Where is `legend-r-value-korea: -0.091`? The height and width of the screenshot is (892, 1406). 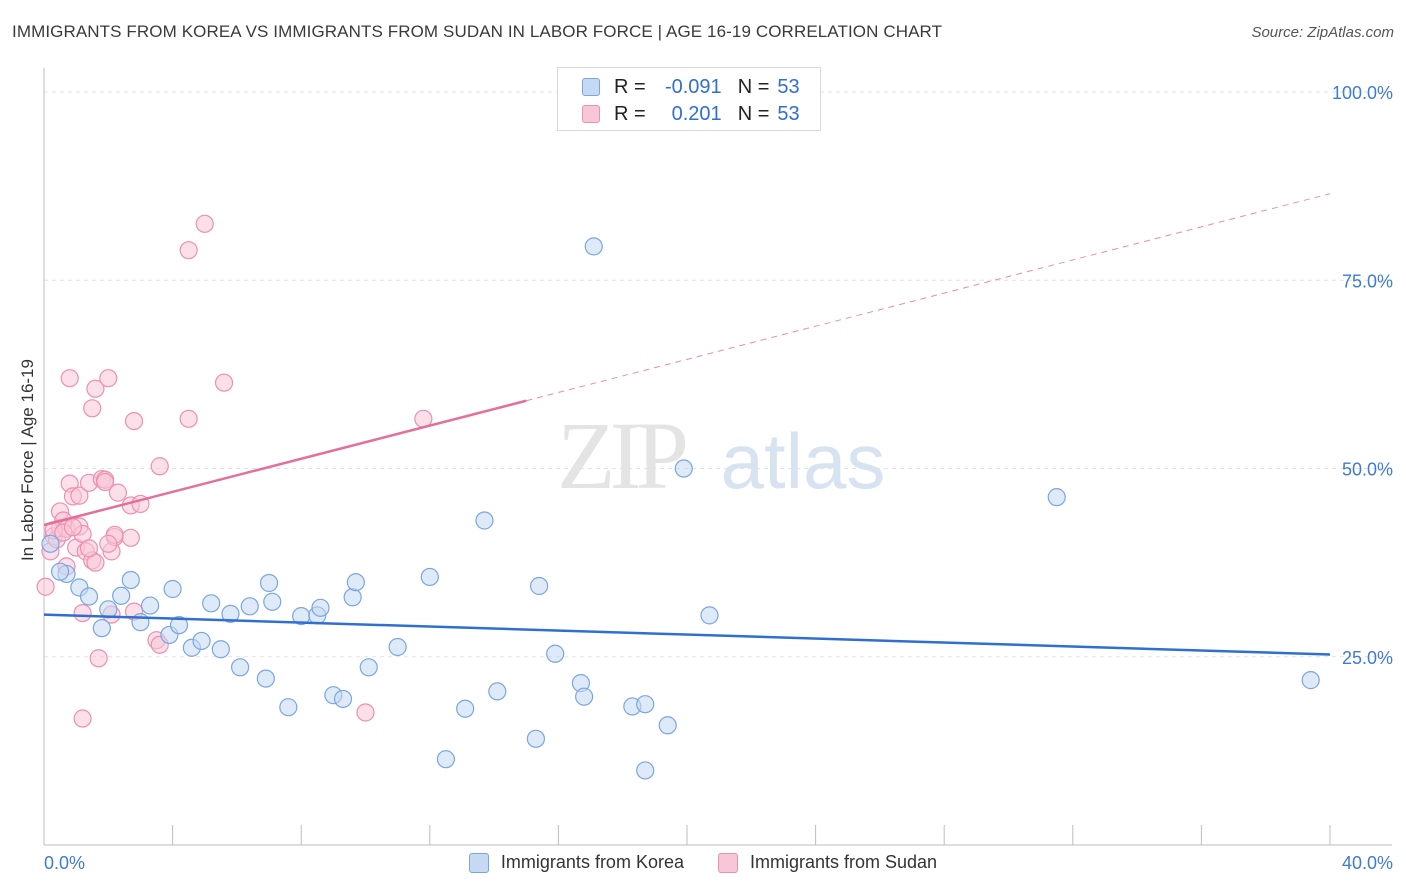 legend-r-value-korea: -0.091 is located at coordinates (693, 86).